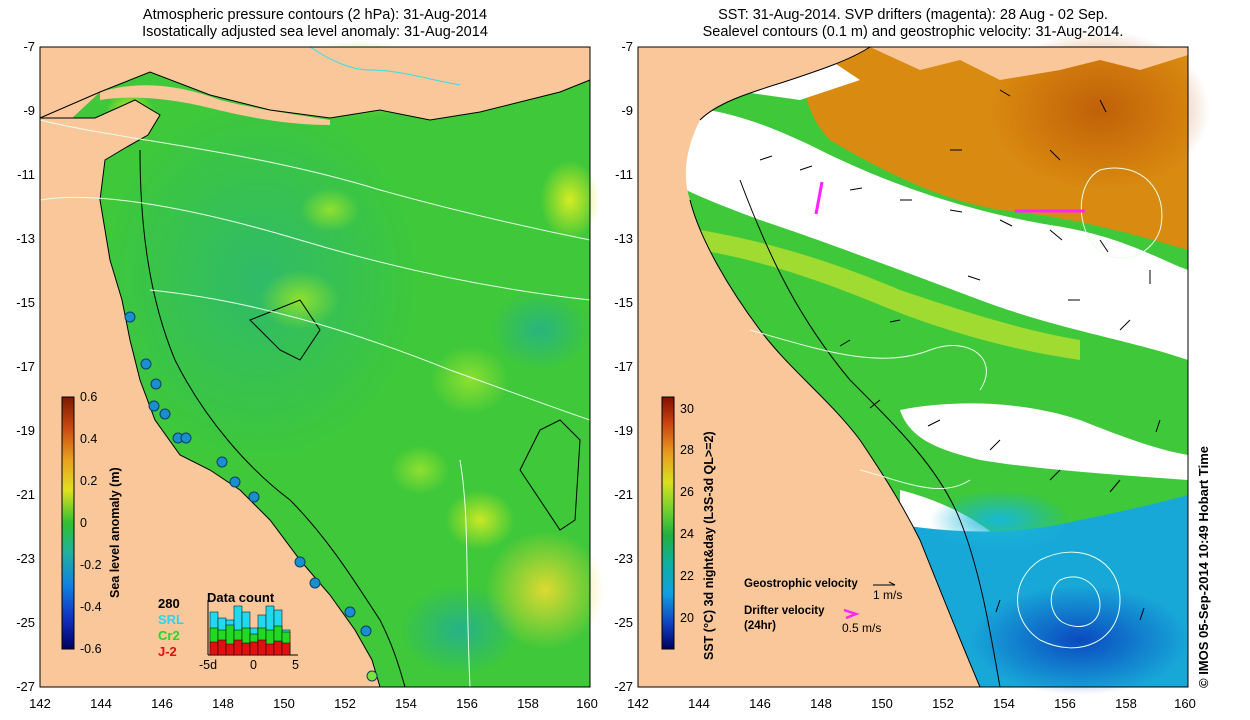 This screenshot has width=1250, height=720. What do you see at coordinates (169, 603) in the screenshot?
I see `data-count-number: 280` at bounding box center [169, 603].